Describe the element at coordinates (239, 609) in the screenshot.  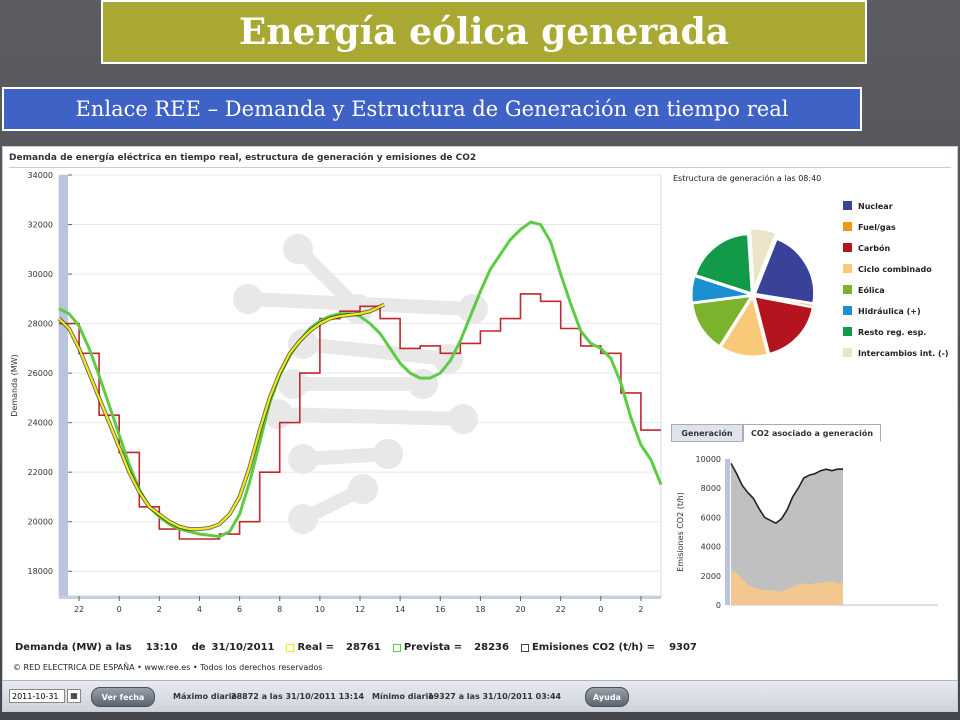
I see `x-tick-label: 6` at that location.